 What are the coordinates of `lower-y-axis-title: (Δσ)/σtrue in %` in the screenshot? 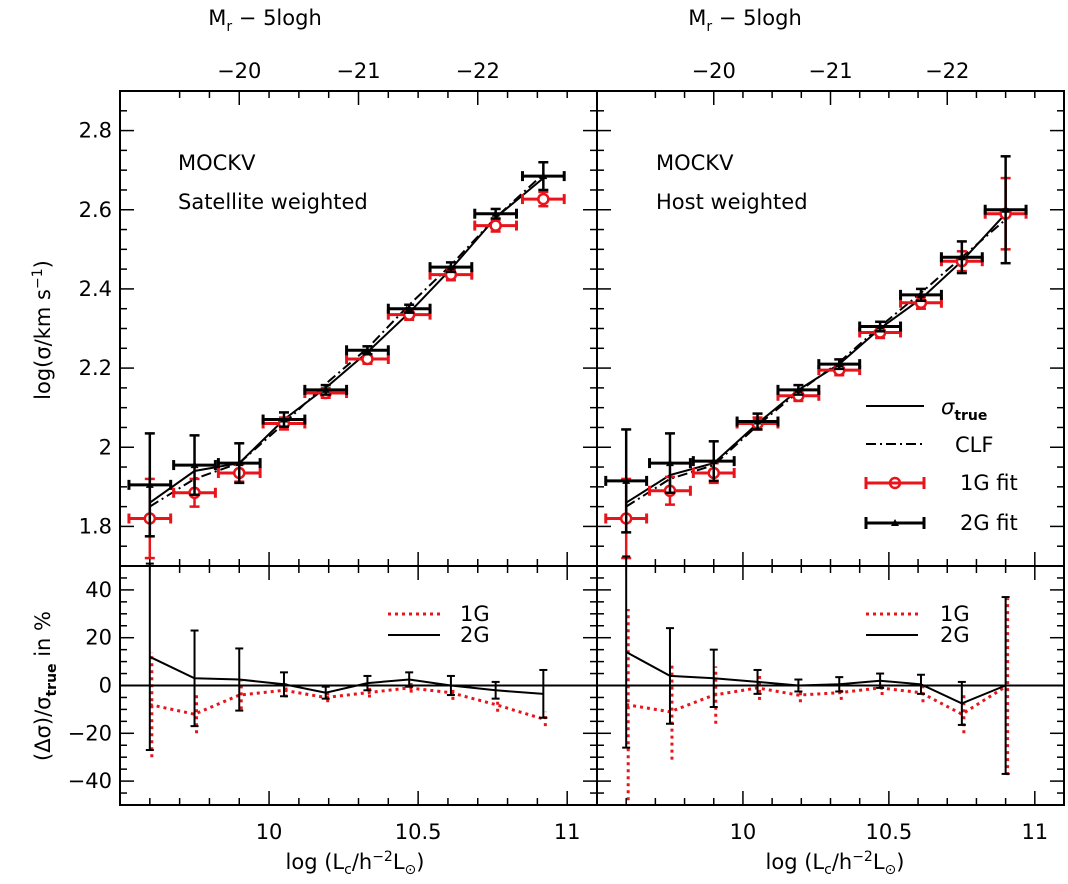 It's located at (45, 686).